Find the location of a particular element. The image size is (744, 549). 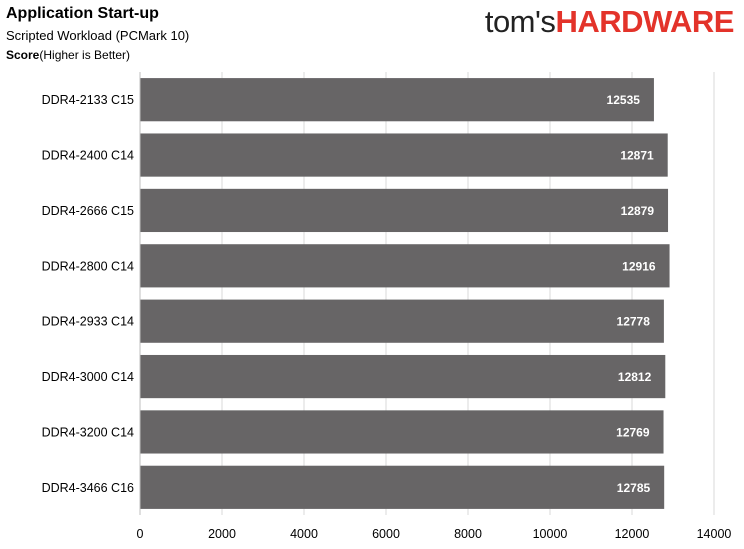

score-note: (Higher is Better) is located at coordinates (85, 55).